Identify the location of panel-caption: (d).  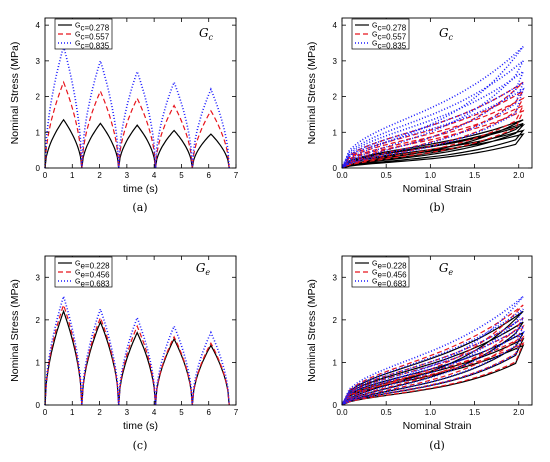
(437, 445).